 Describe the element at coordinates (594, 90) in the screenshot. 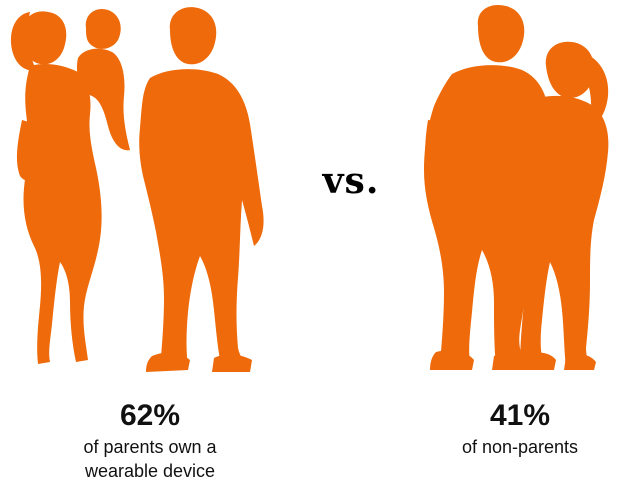

I see `right-woman-hair` at that location.